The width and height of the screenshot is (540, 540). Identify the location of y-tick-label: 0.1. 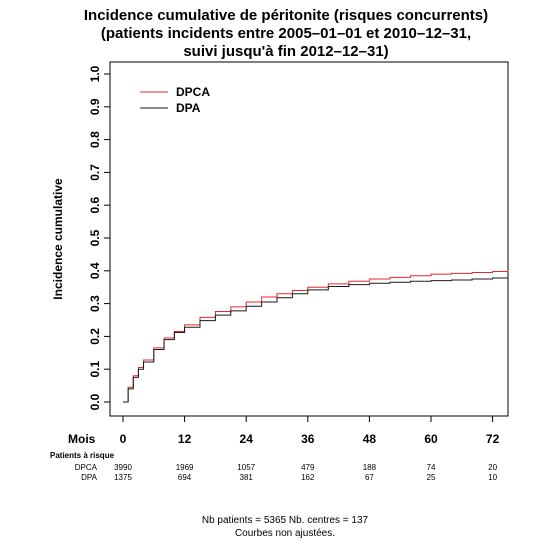
(95, 369).